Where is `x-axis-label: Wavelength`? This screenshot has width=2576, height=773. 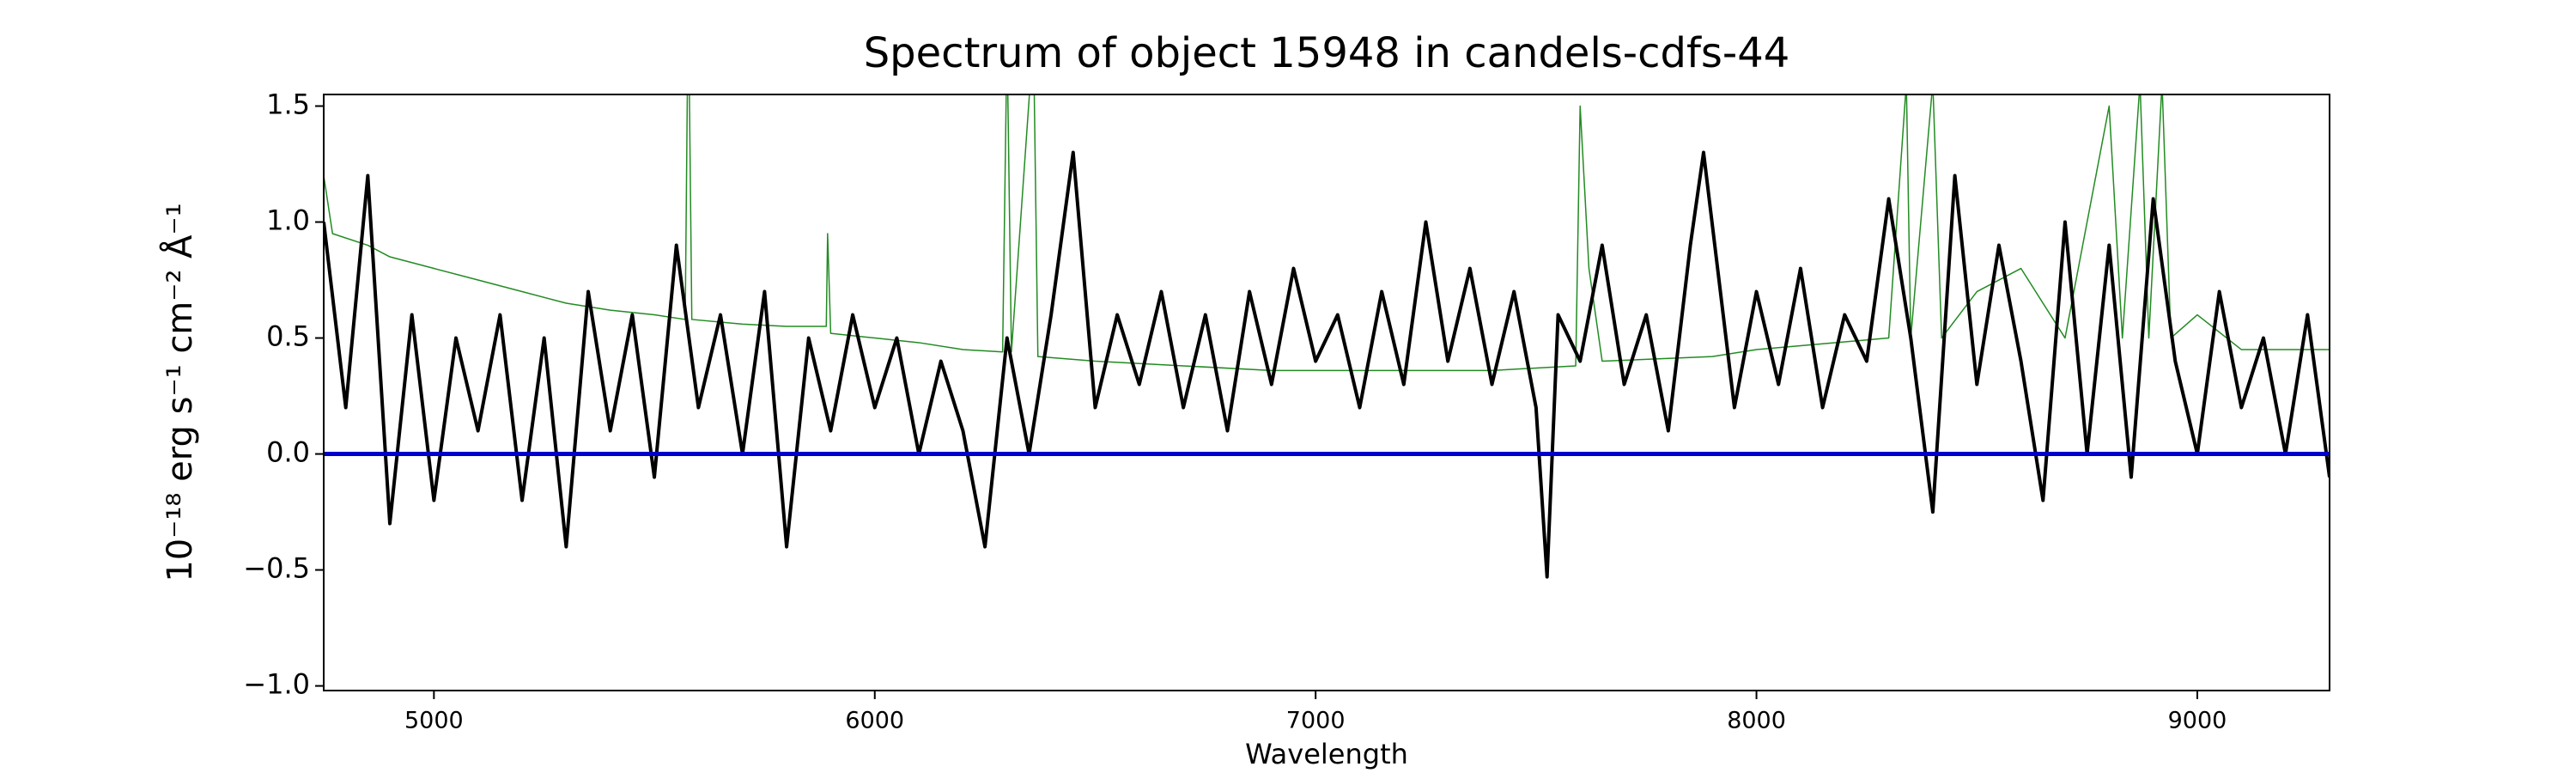 x-axis-label: Wavelength is located at coordinates (1327, 754).